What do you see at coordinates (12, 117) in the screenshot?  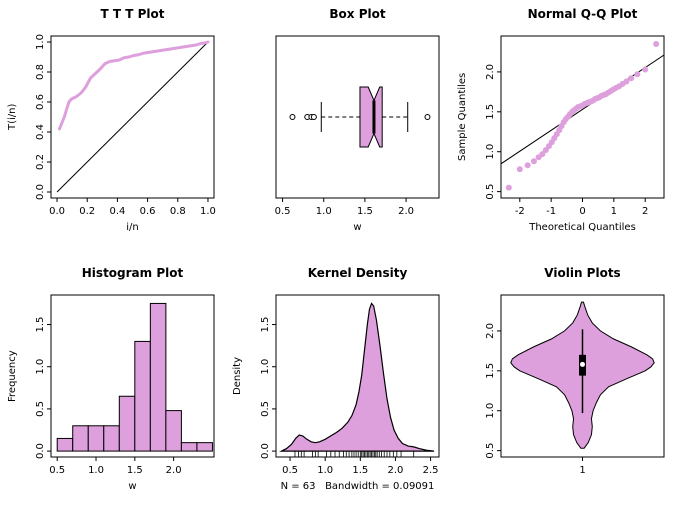 I see `y-axis-label: T(i/n)` at bounding box center [12, 117].